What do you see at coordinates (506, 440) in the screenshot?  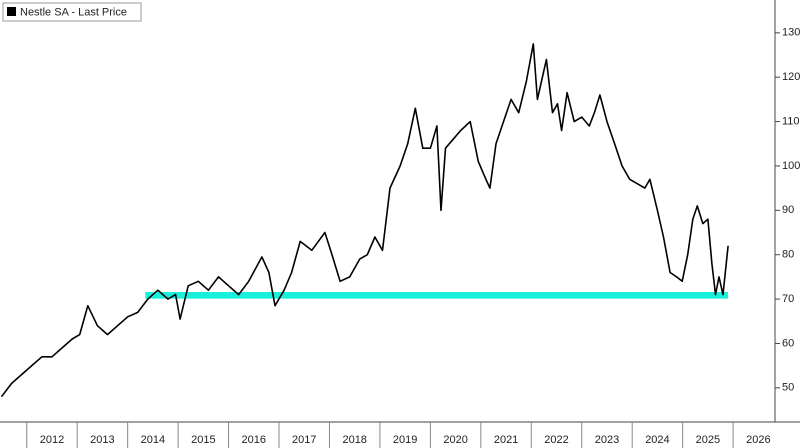 I see `x-tick-label: 2021` at bounding box center [506, 440].